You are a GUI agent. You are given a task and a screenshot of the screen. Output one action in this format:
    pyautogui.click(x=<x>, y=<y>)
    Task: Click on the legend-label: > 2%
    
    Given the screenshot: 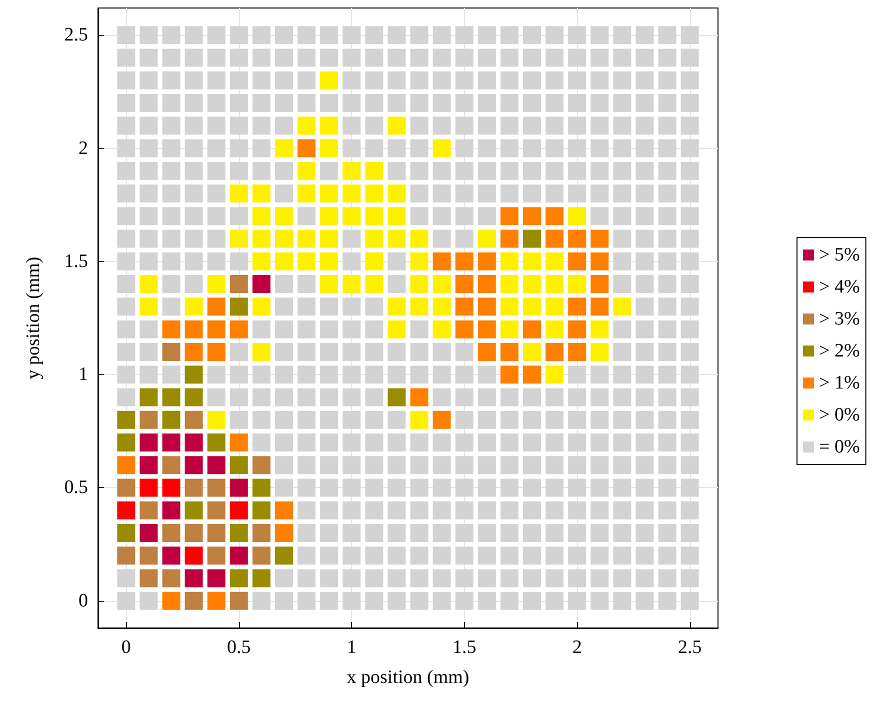 What is the action you would take?
    pyautogui.click(x=839, y=351)
    